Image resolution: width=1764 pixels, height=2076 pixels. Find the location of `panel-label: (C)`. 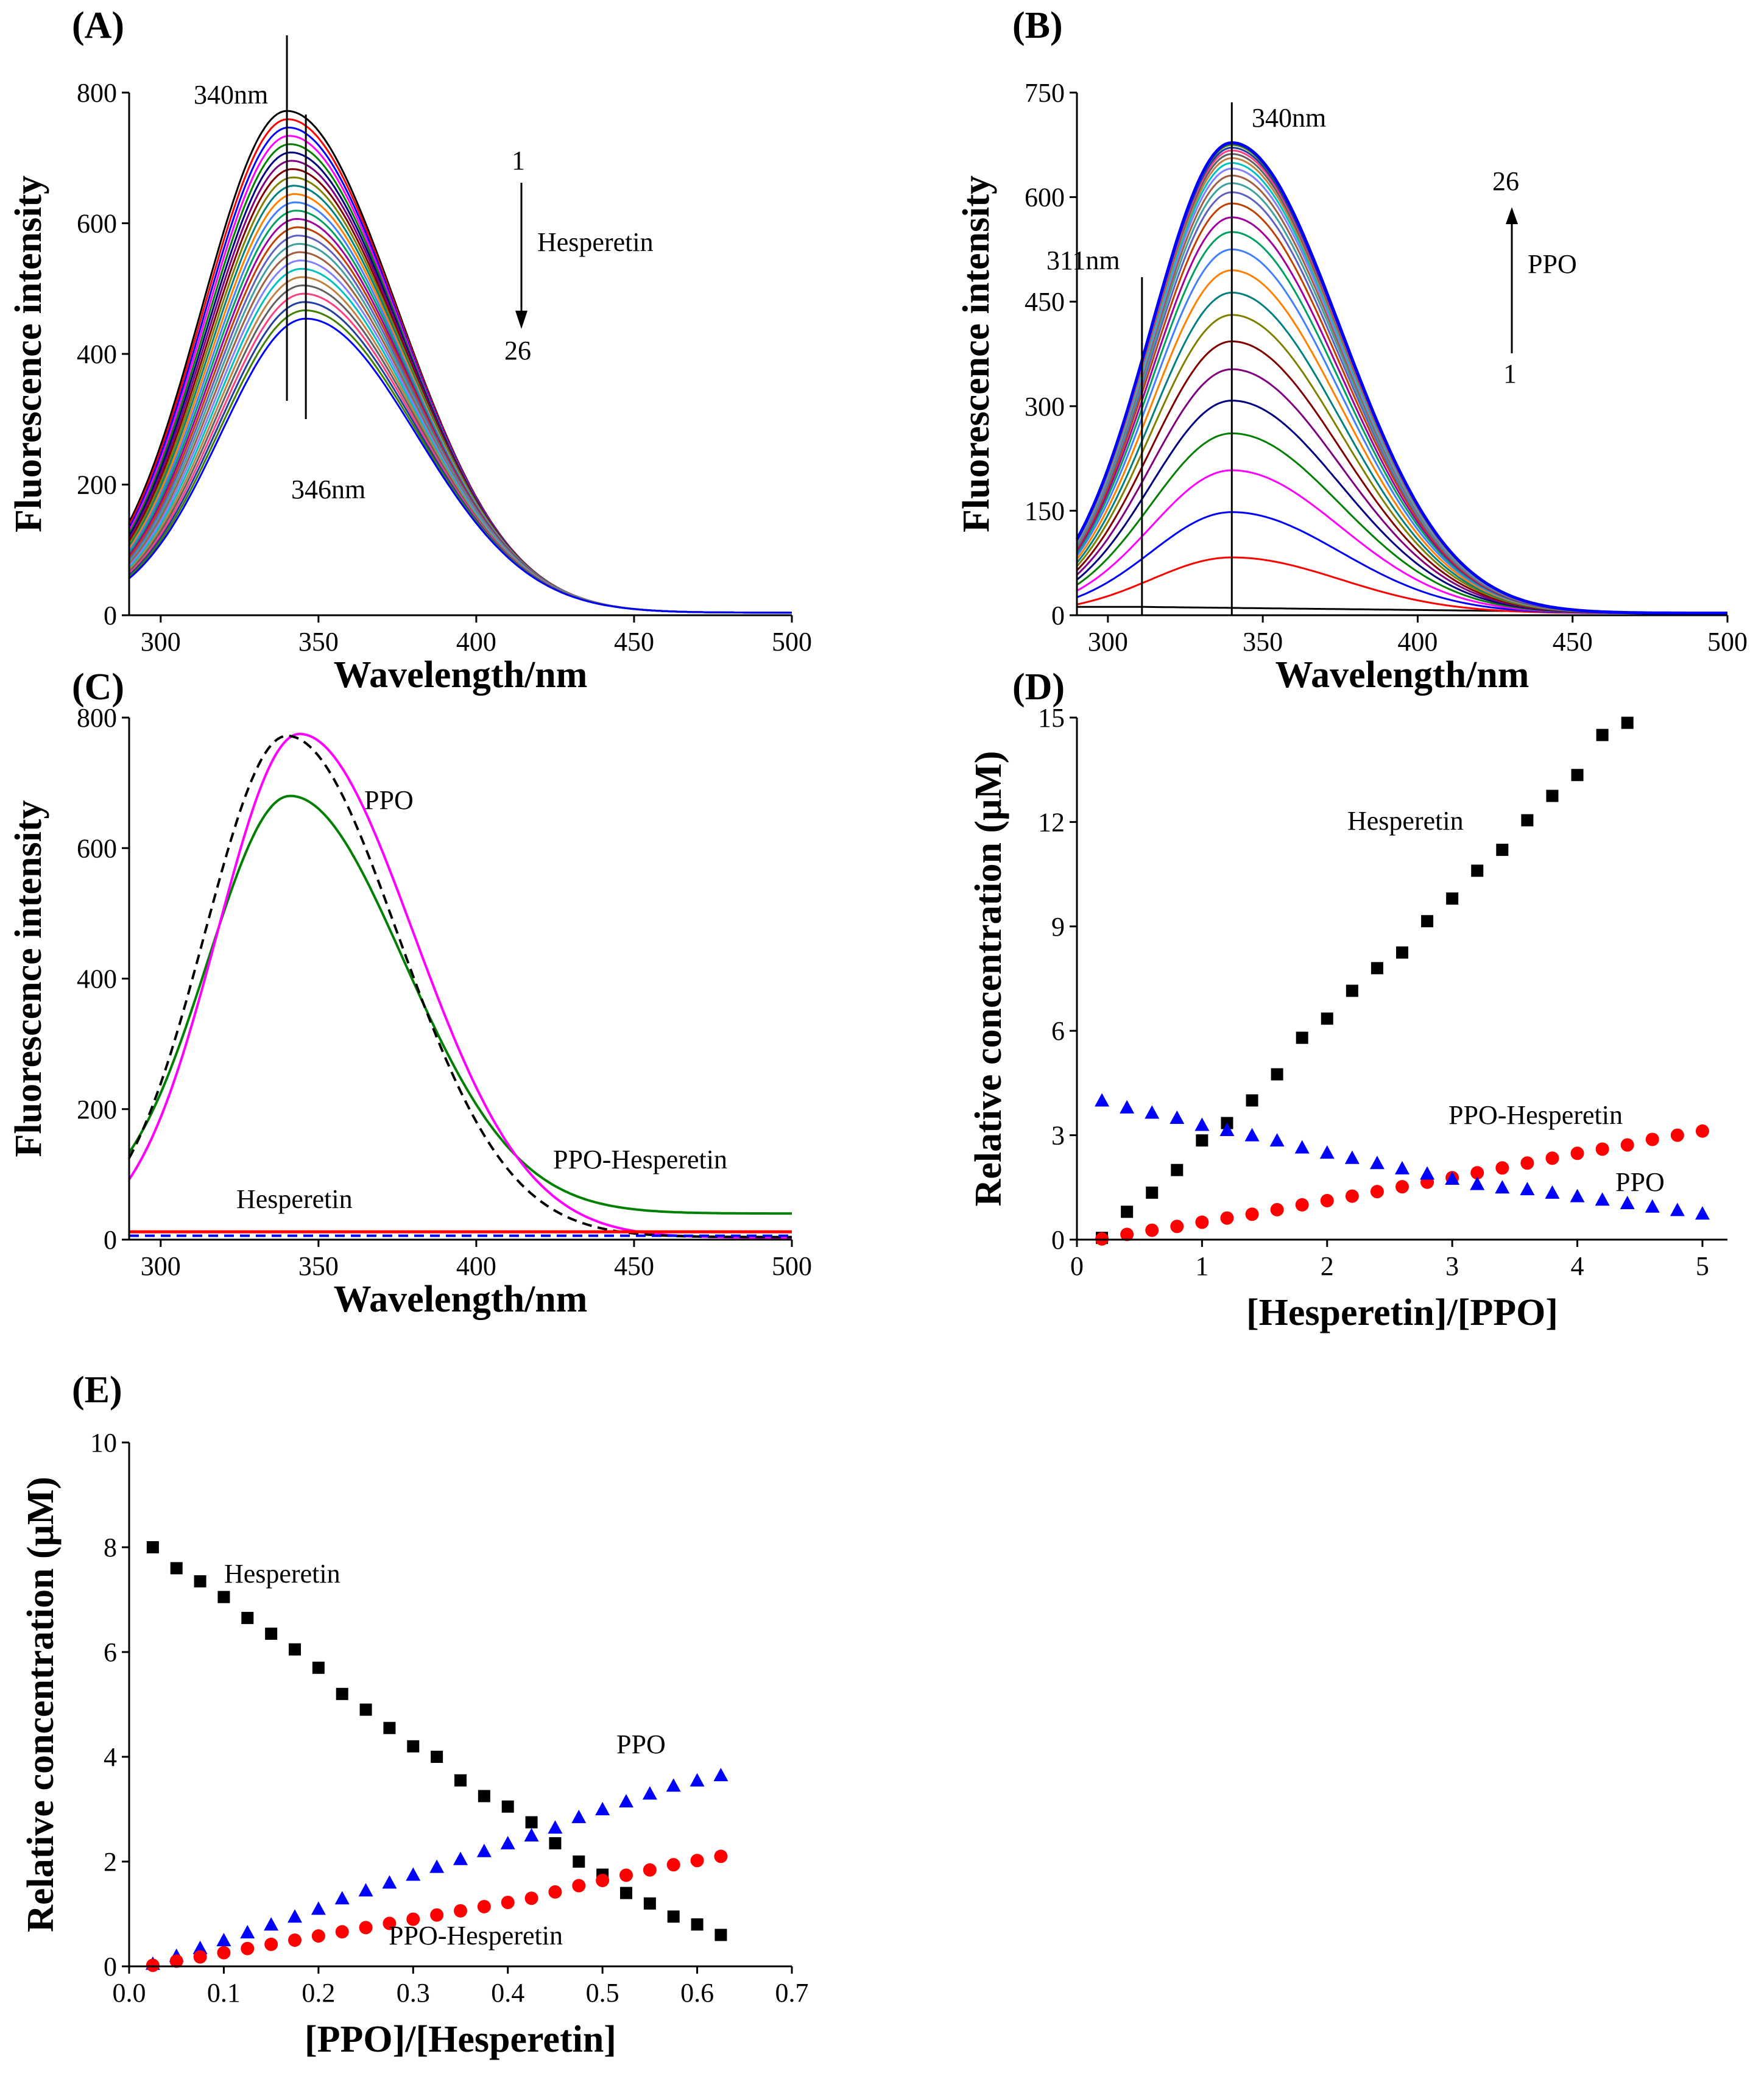

panel-label: (C) is located at coordinates (98, 687).